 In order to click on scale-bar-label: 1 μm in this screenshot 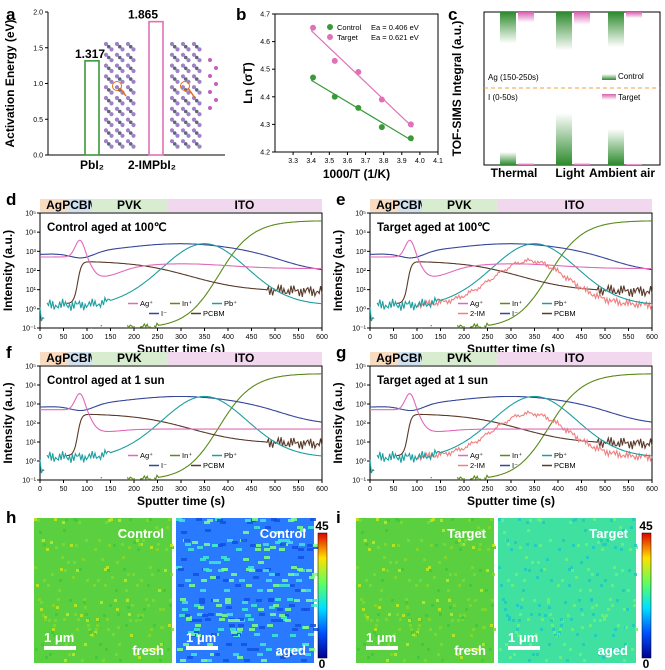, I will do `click(381, 637)`.